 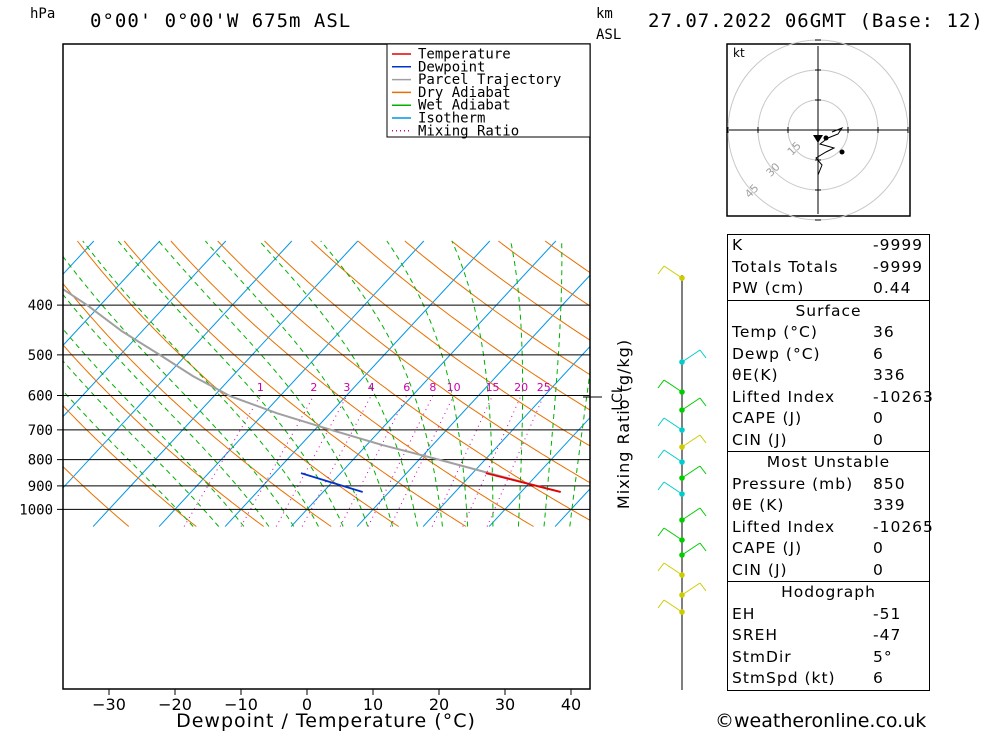 What do you see at coordinates (828, 658) in the screenshot?
I see `stat-row: StmDir 5°` at bounding box center [828, 658].